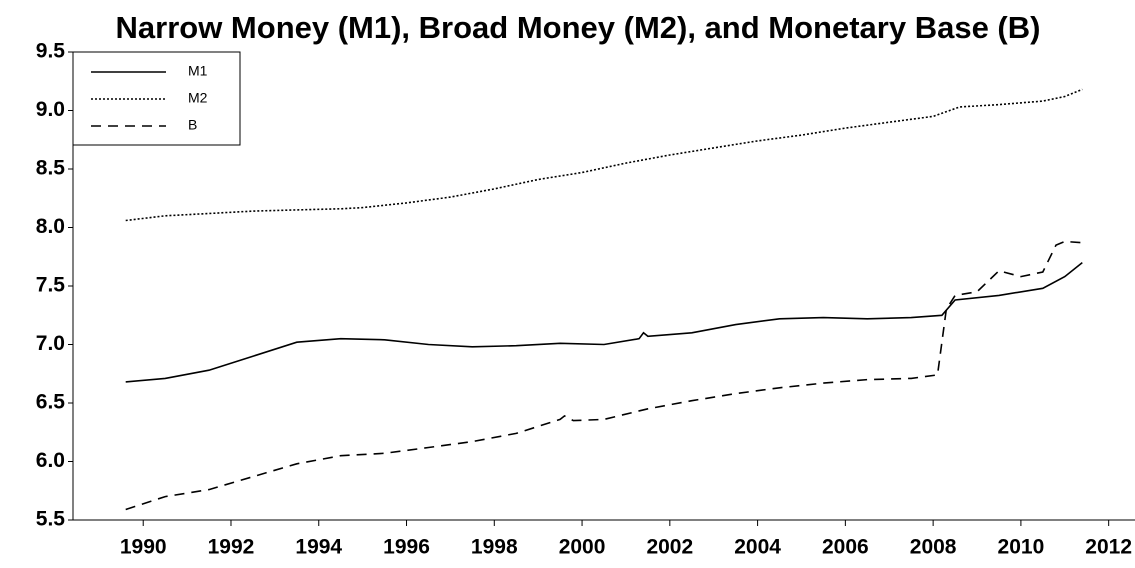 The width and height of the screenshot is (1135, 568). I want to click on y-tick-label: 5.5, so click(51, 519).